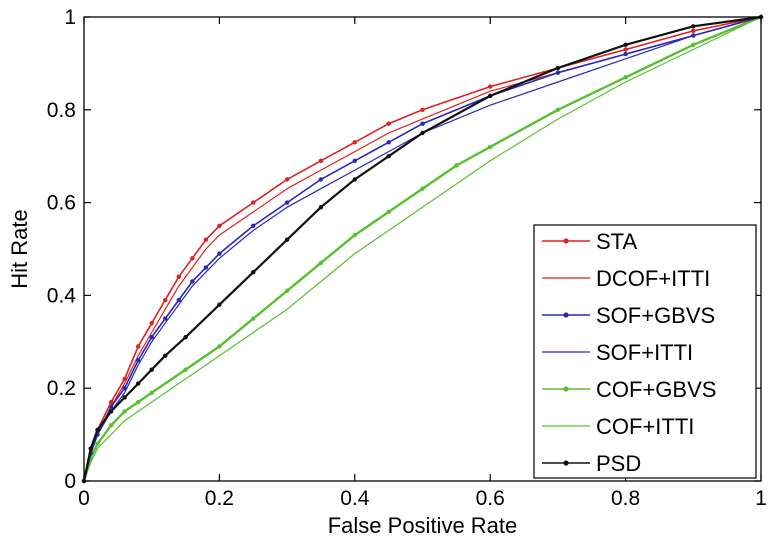  What do you see at coordinates (70, 17) in the screenshot?
I see `y-tick-label: 1` at bounding box center [70, 17].